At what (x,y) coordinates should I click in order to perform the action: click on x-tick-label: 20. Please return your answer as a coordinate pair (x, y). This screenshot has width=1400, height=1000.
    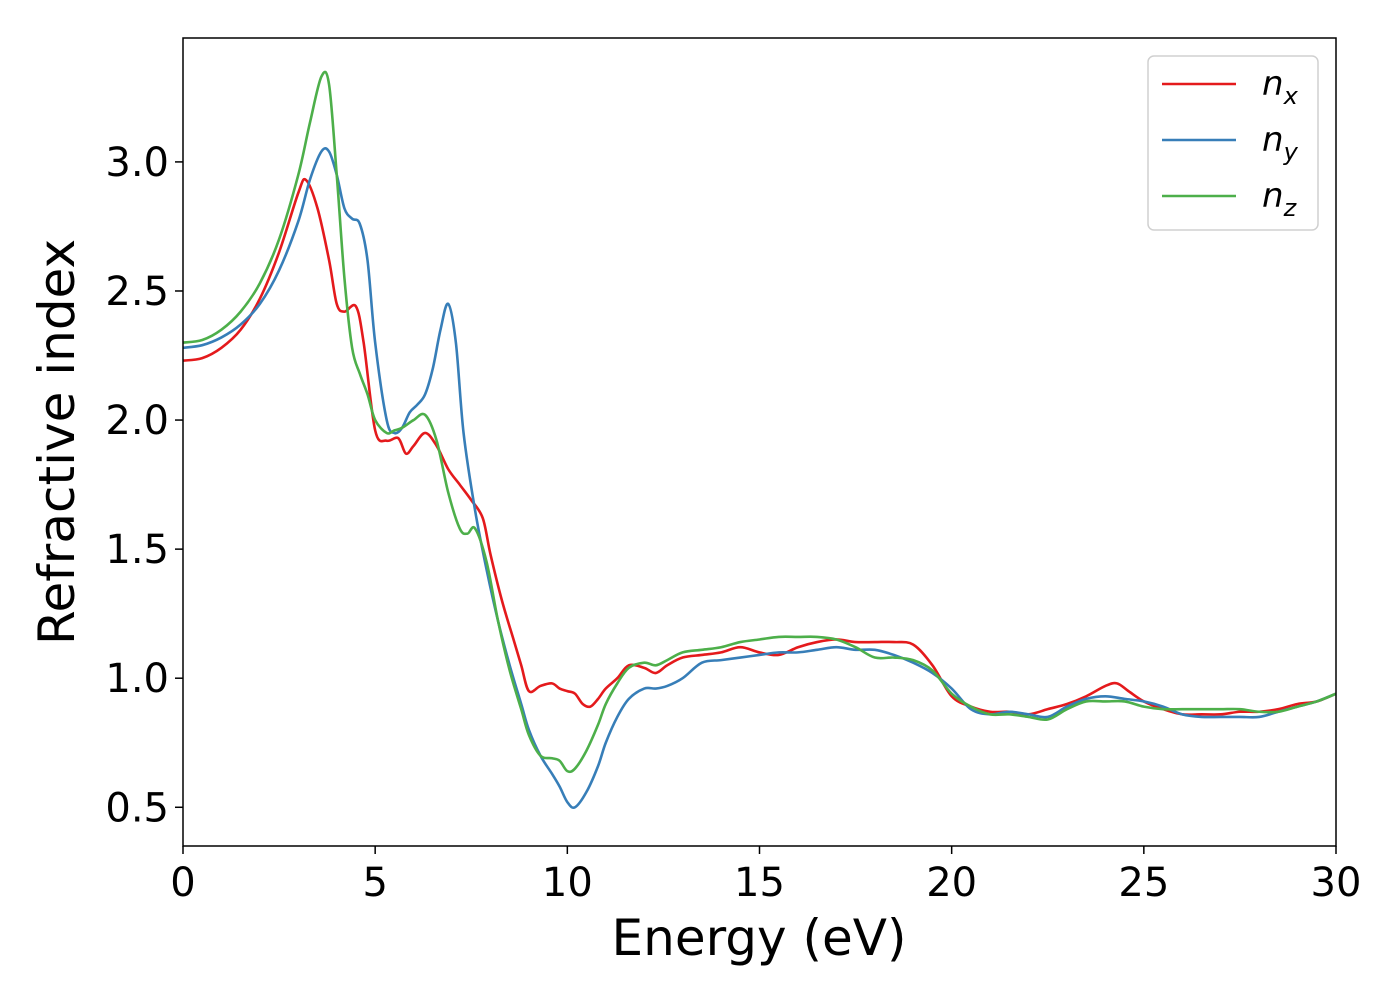
    Looking at the image, I should click on (951, 883).